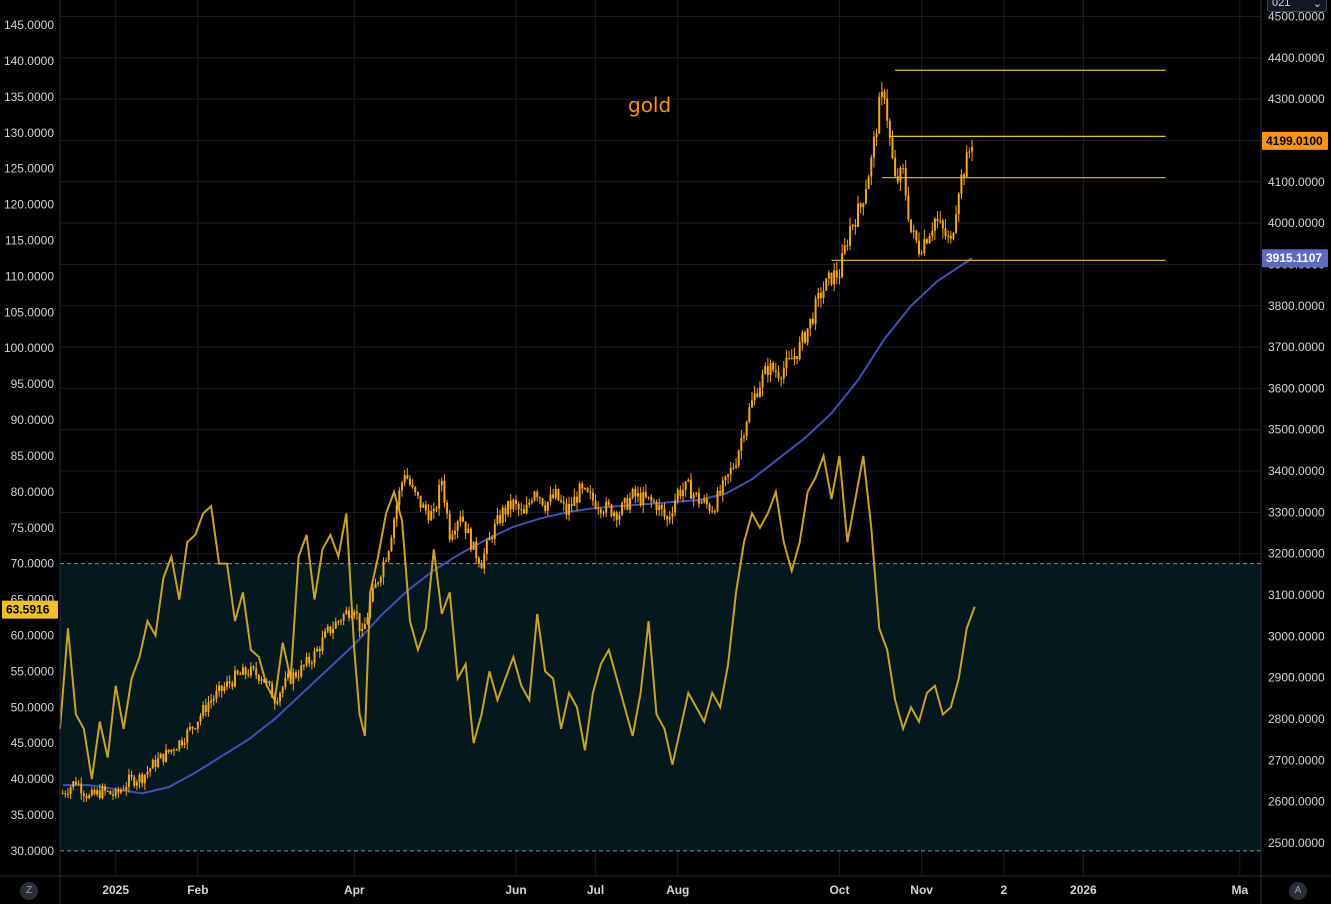 The width and height of the screenshot is (1331, 904). What do you see at coordinates (29, 169) in the screenshot?
I see `osc-tick-label: 125.0000` at bounding box center [29, 169].